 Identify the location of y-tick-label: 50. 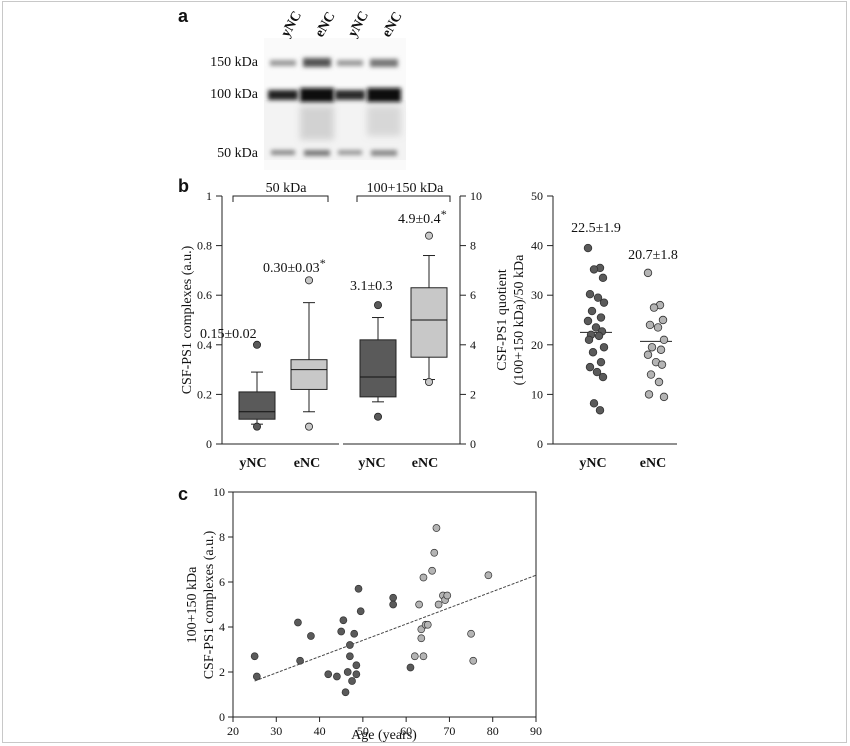
(537, 196).